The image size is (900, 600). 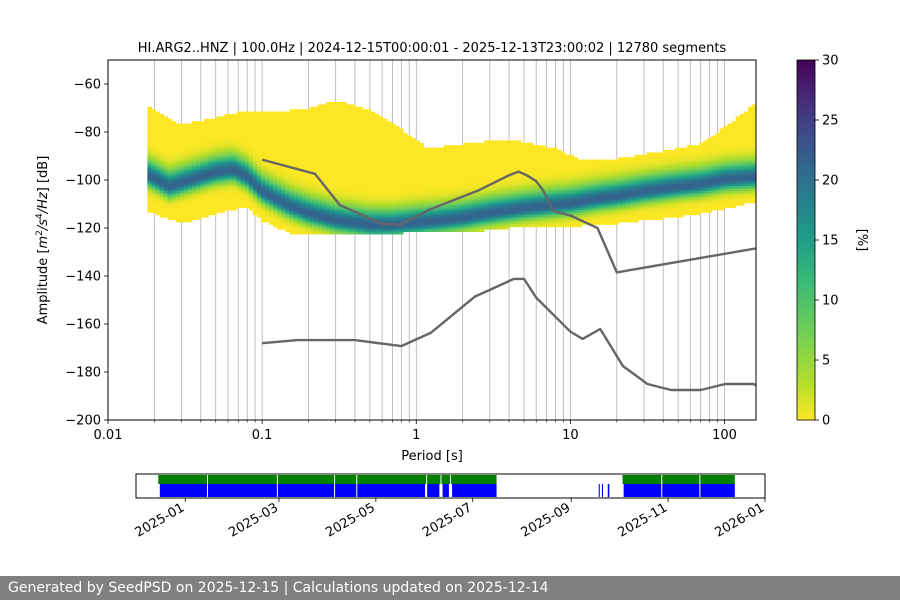 I want to click on timeline-tick-label: 2025-11, so click(x=643, y=520).